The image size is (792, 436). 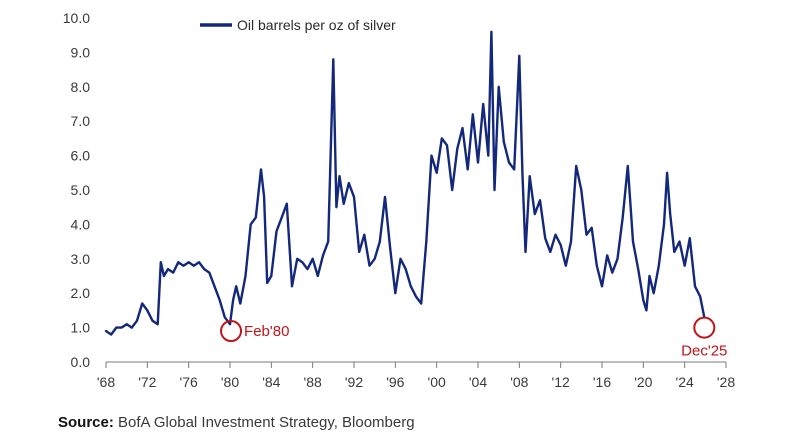 I want to click on x-tick-label-7: '96, so click(x=395, y=382).